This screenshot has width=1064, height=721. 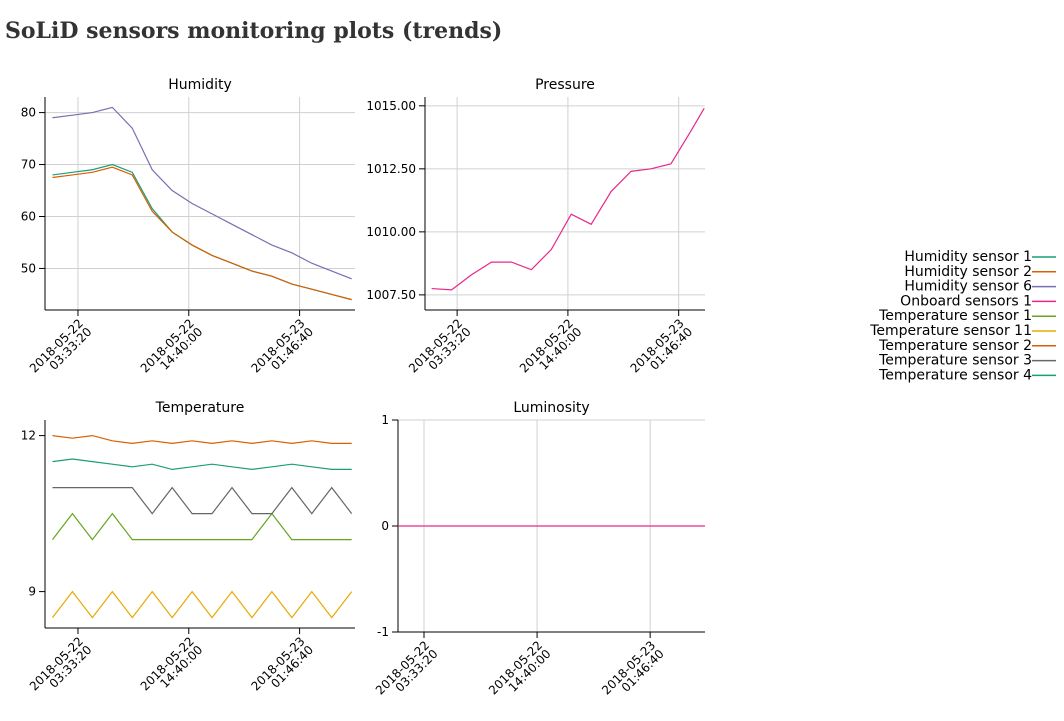 I want to click on legend-label: Humidity sensor 6, so click(x=968, y=287).